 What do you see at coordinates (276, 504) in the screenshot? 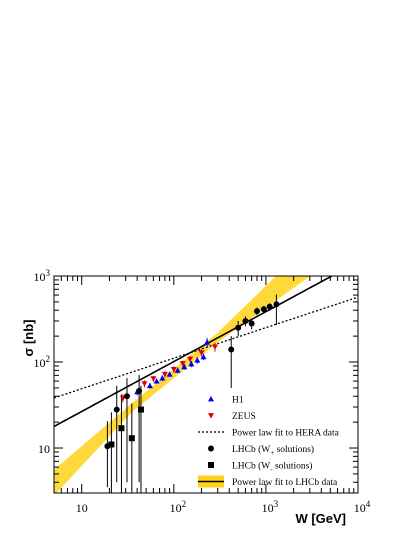
I see `x-tick-label-exp: 3` at bounding box center [276, 504].